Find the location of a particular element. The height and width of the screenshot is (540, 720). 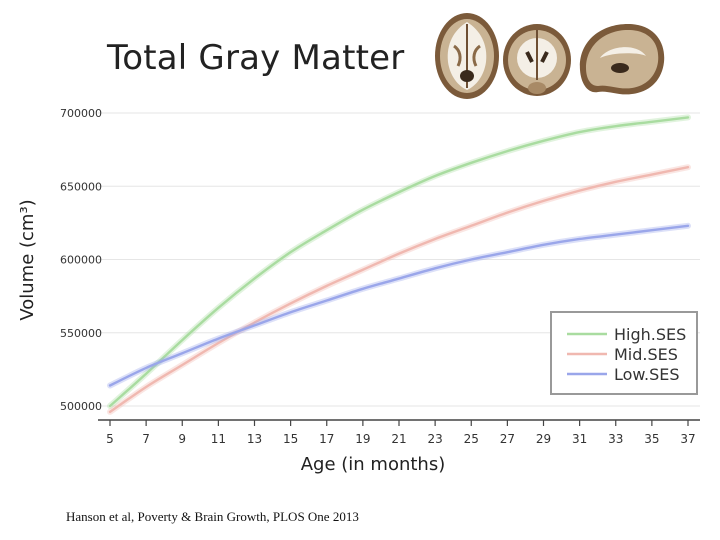

y-tick-label: 500000 is located at coordinates (81, 406).